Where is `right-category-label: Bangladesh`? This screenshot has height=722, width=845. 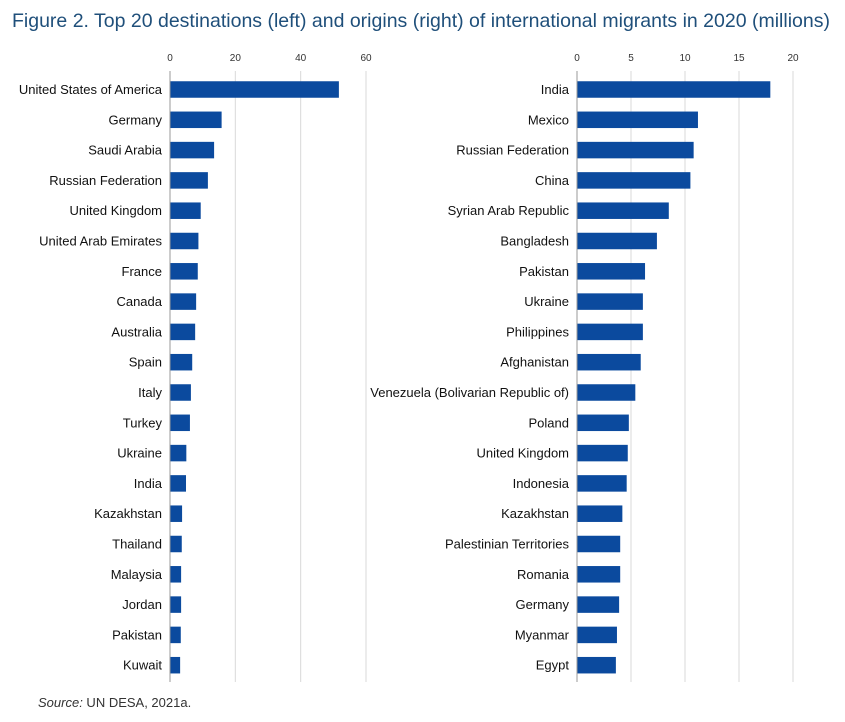
right-category-label: Bangladesh is located at coordinates (534, 241).